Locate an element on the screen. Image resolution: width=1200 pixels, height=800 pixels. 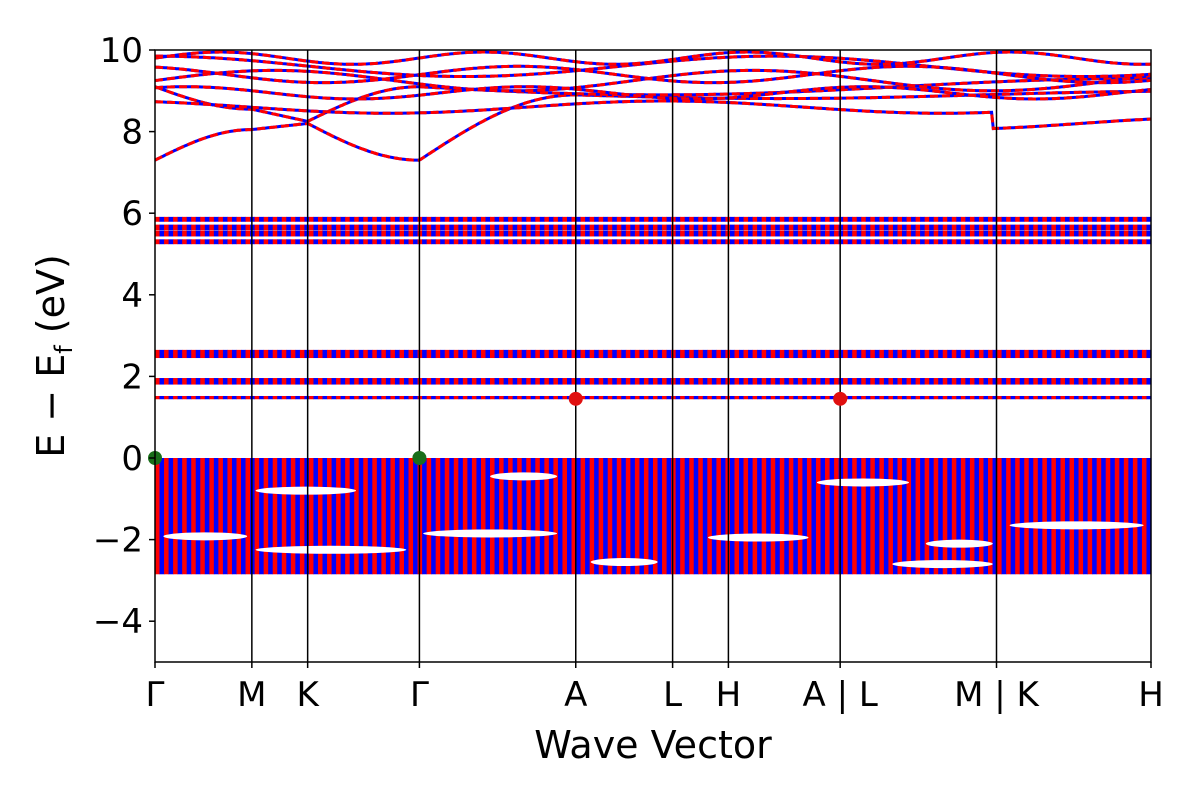
x-tick-label: M is located at coordinates (251, 695).